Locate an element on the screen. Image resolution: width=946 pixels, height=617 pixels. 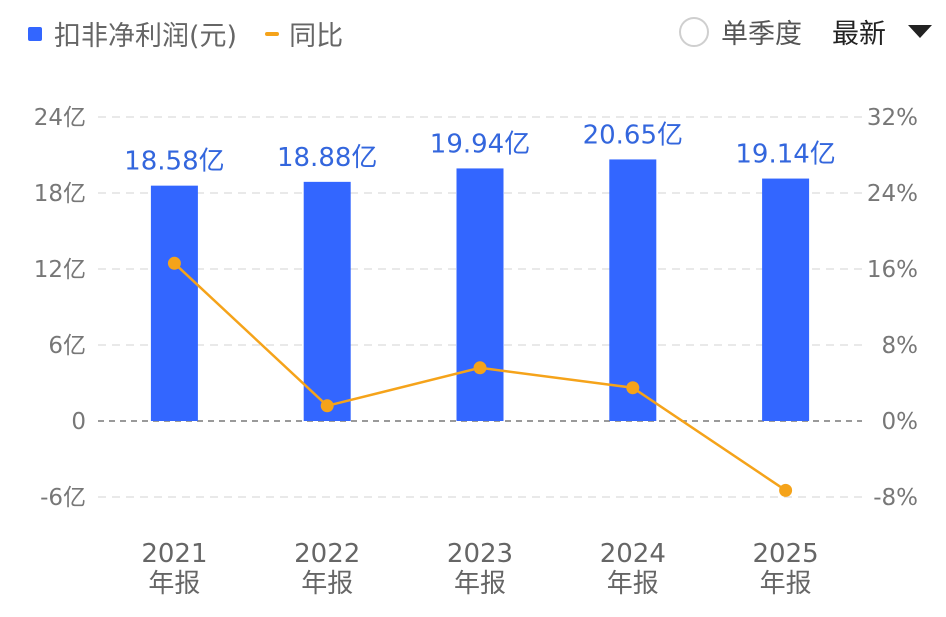
x-category-year: 2025 is located at coordinates (786, 554).